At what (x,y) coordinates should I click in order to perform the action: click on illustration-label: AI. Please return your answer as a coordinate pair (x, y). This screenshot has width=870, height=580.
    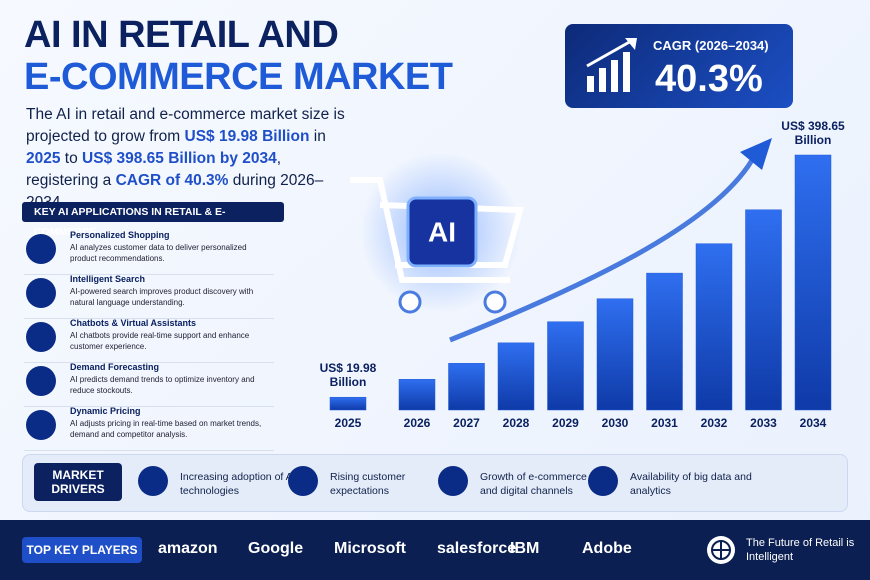
    Looking at the image, I should click on (442, 231).